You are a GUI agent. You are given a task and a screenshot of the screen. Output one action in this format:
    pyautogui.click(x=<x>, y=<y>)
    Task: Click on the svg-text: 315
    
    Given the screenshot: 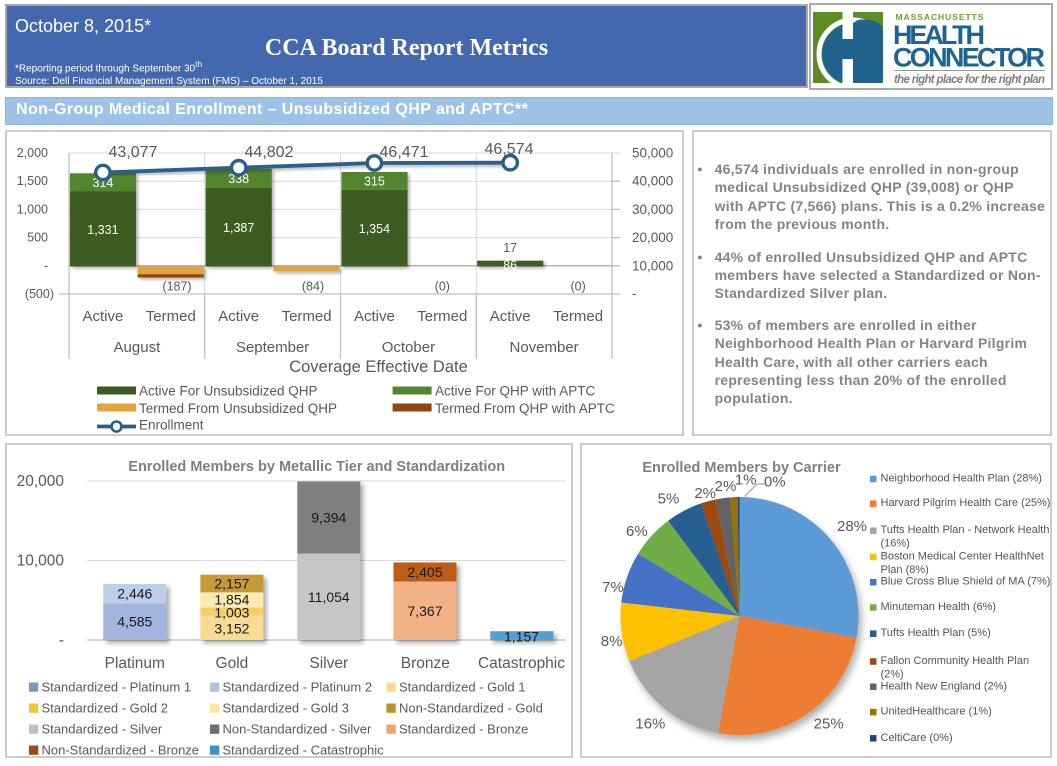 What is the action you would take?
    pyautogui.click(x=374, y=182)
    